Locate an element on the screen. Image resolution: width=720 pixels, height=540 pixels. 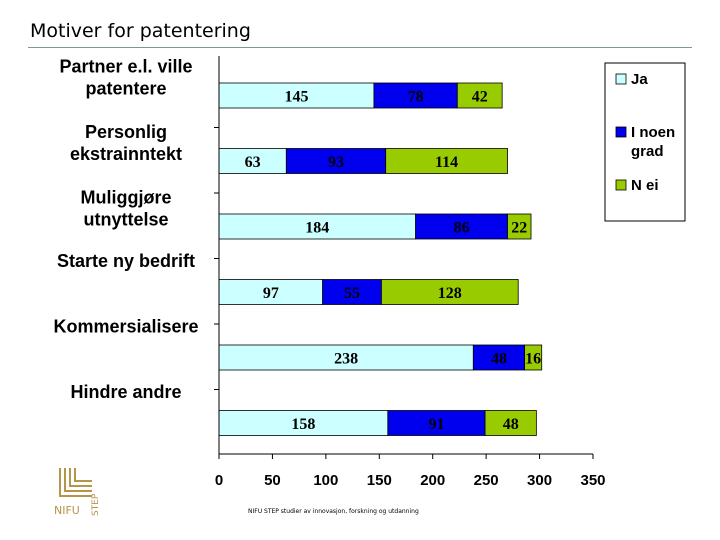
category-label: patentere is located at coordinates (125, 89).